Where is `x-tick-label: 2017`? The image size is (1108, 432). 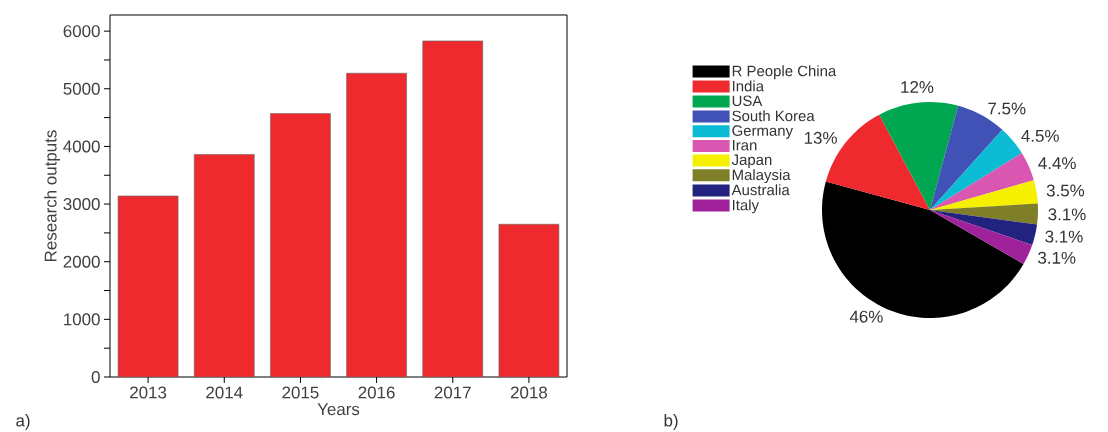 x-tick-label: 2017 is located at coordinates (452, 392).